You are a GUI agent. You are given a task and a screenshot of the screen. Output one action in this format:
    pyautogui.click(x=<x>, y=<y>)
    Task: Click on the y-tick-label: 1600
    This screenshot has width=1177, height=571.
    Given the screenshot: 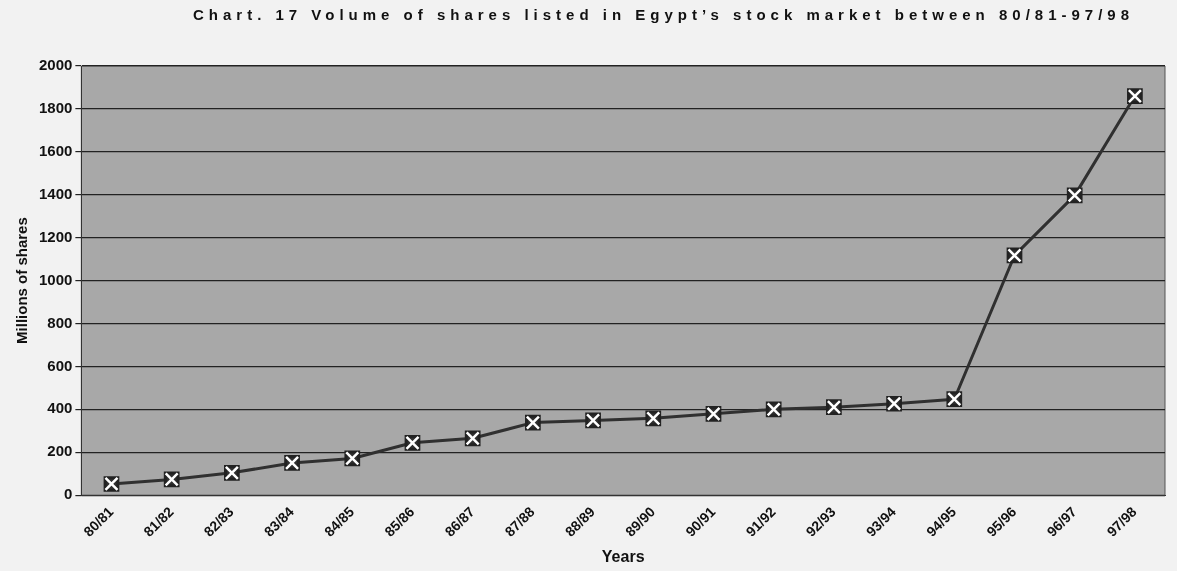 What is the action you would take?
    pyautogui.click(x=55, y=150)
    